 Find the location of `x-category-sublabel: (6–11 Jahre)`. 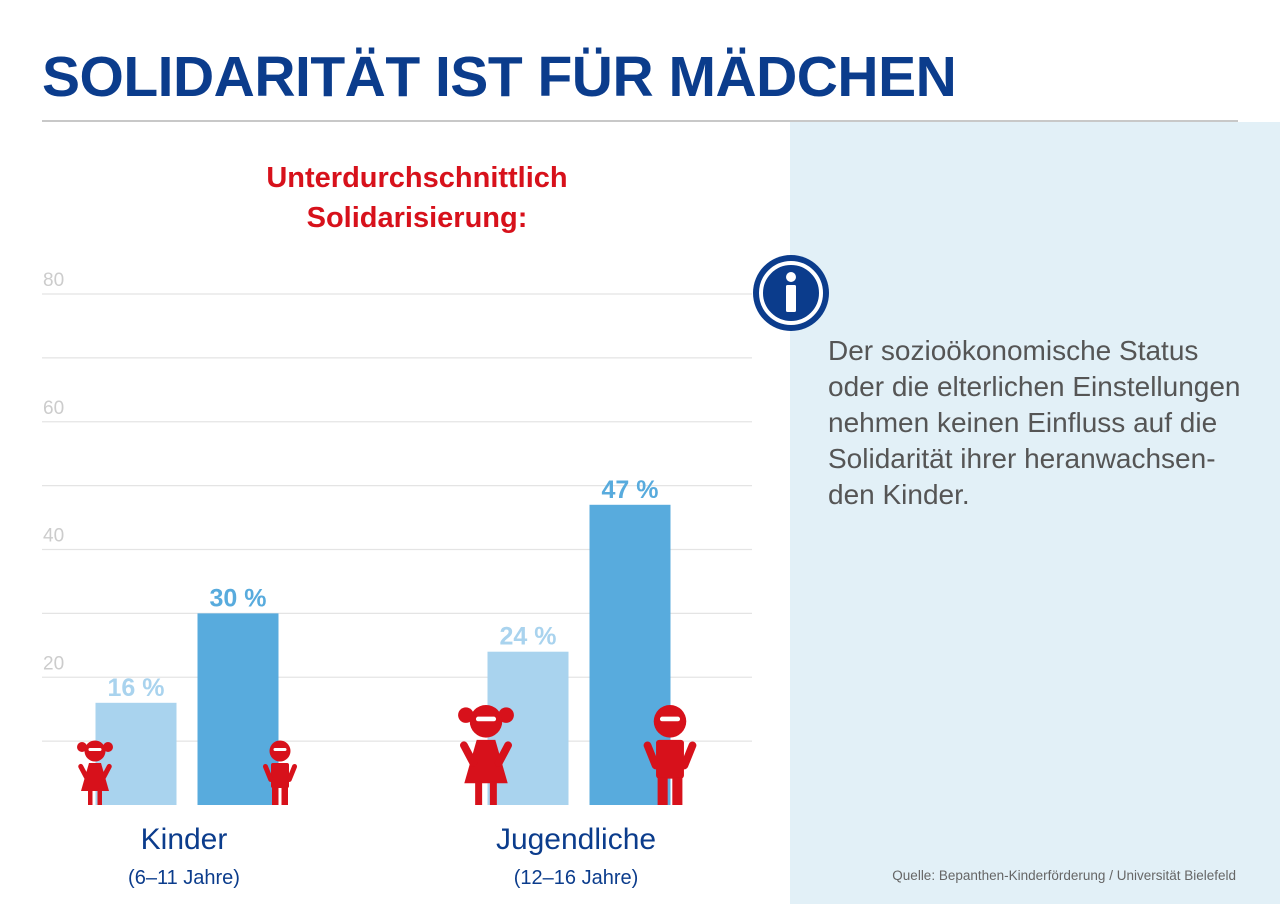

x-category-sublabel: (6–11 Jahre) is located at coordinates (184, 878).